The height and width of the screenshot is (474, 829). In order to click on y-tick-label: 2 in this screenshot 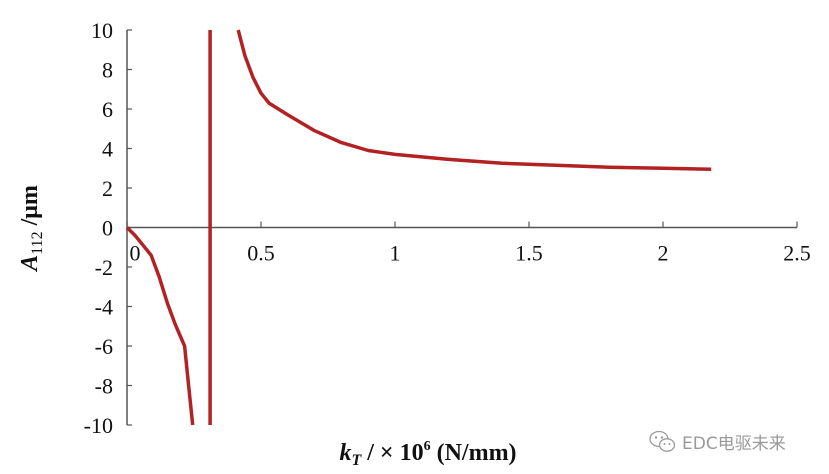, I will do `click(107, 188)`.